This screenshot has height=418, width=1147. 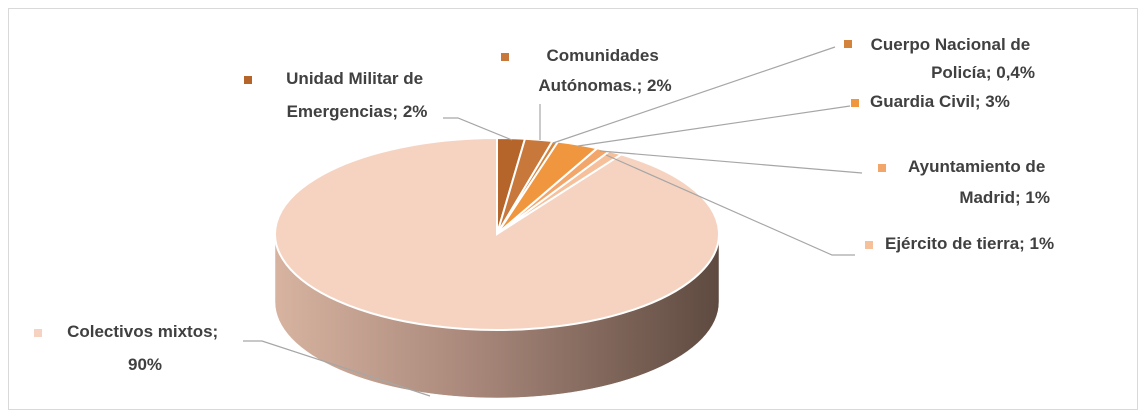 I want to click on data-label: Cuerpo Nacional de Policía; 0,4%, so click(x=953, y=58).